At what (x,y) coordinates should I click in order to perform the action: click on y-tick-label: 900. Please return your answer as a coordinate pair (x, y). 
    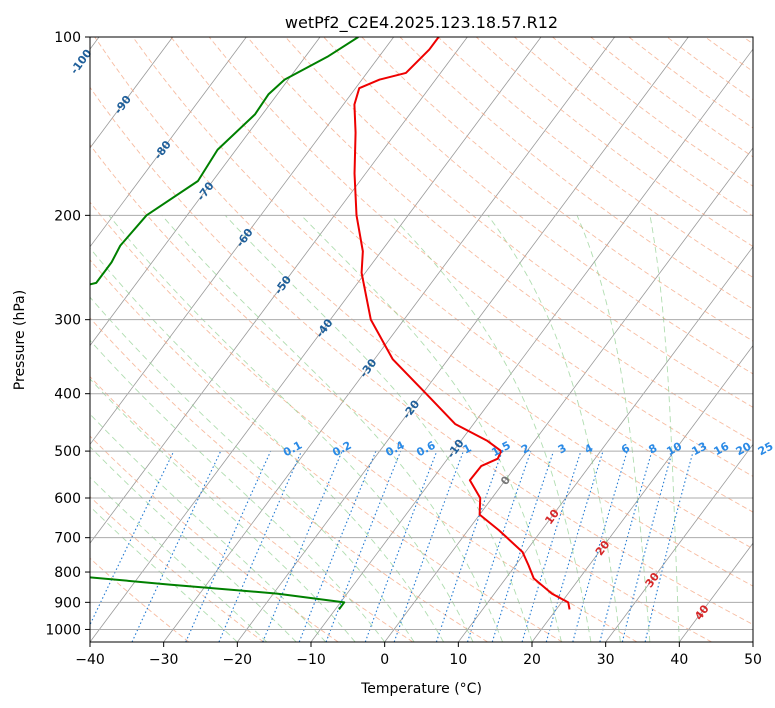
    Looking at the image, I should click on (67, 603).